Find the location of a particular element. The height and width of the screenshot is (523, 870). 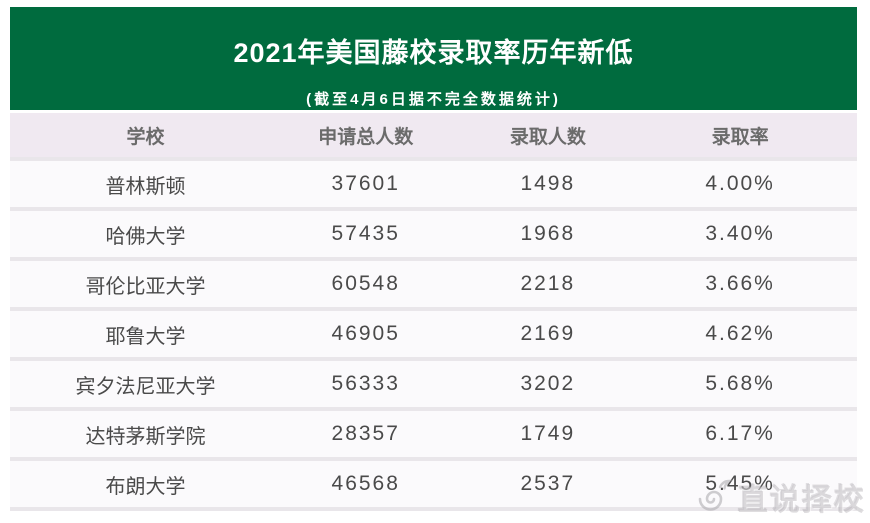

table-row: 布朗大学 46568 2537 5.45% is located at coordinates (433, 484).